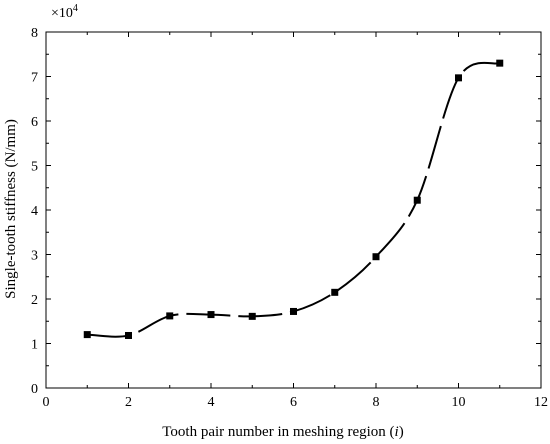  What do you see at coordinates (34, 300) in the screenshot?
I see `y-tick-label: 2` at bounding box center [34, 300].